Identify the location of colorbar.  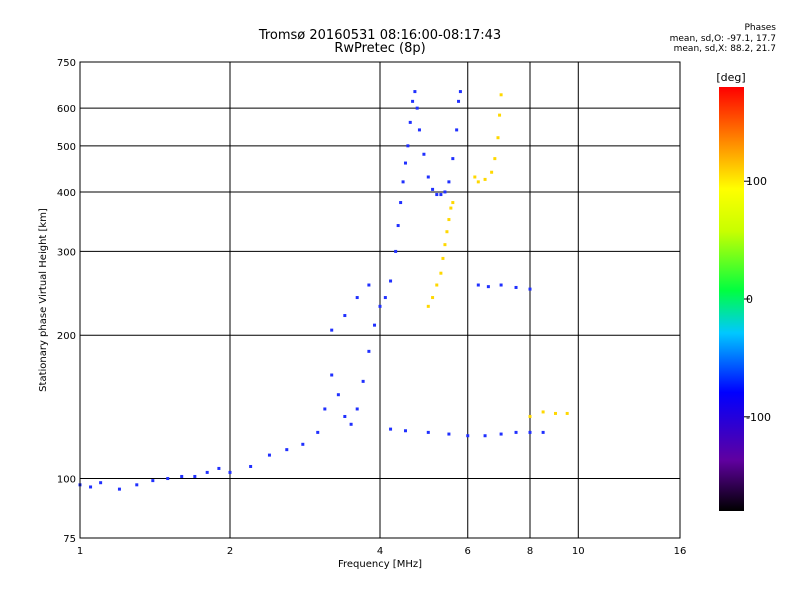
(731, 299).